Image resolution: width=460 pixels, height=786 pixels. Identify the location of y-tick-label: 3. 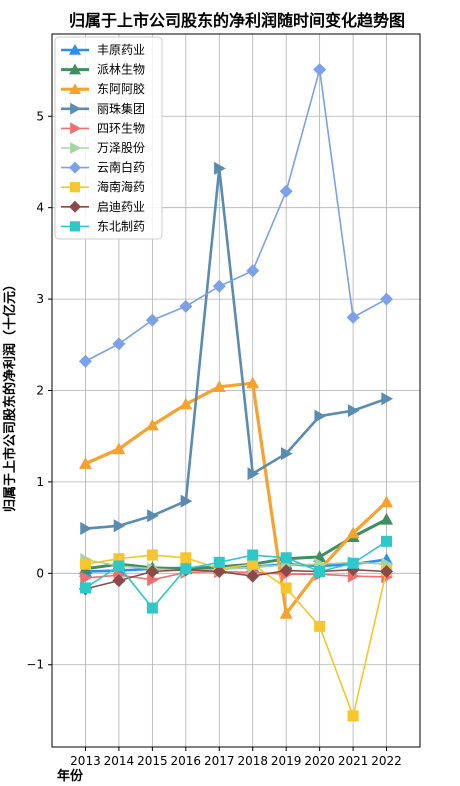
(40, 299).